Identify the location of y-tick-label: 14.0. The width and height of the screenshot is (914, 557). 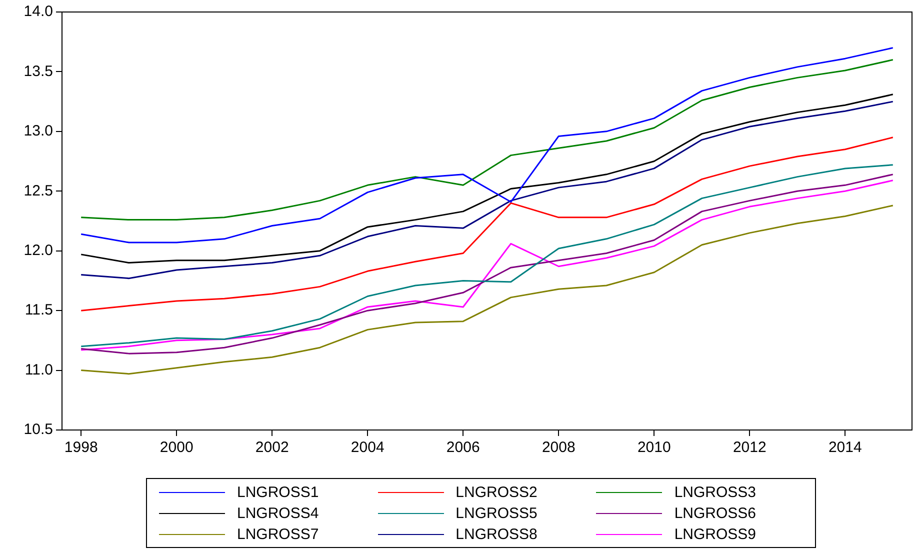
(38, 11).